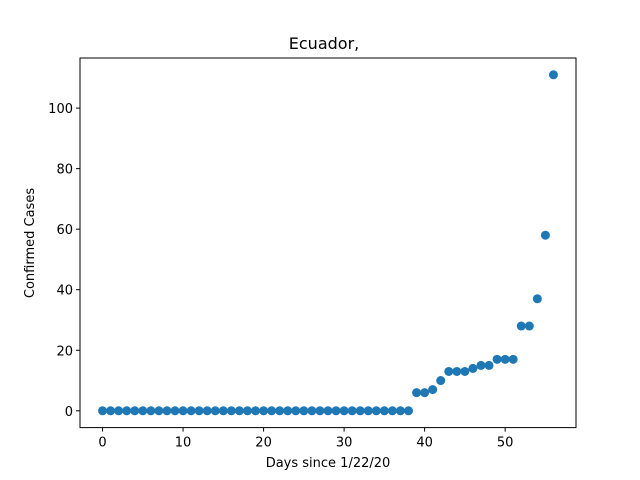 This screenshot has height=480, width=640. I want to click on x-tick-label: 0, so click(102, 443).